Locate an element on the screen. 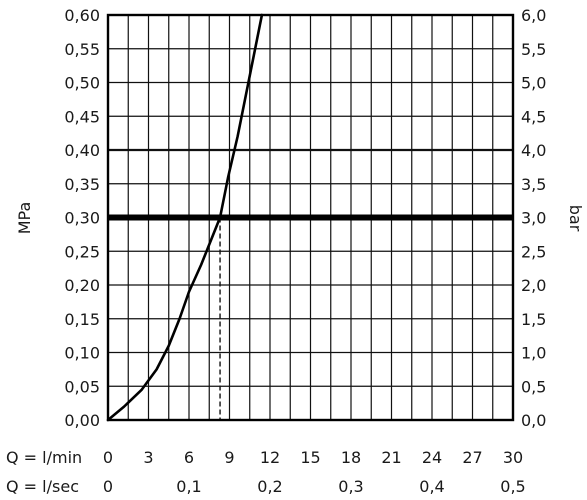 The width and height of the screenshot is (587, 500). x-tick-label-lmin: 24 is located at coordinates (432, 457).